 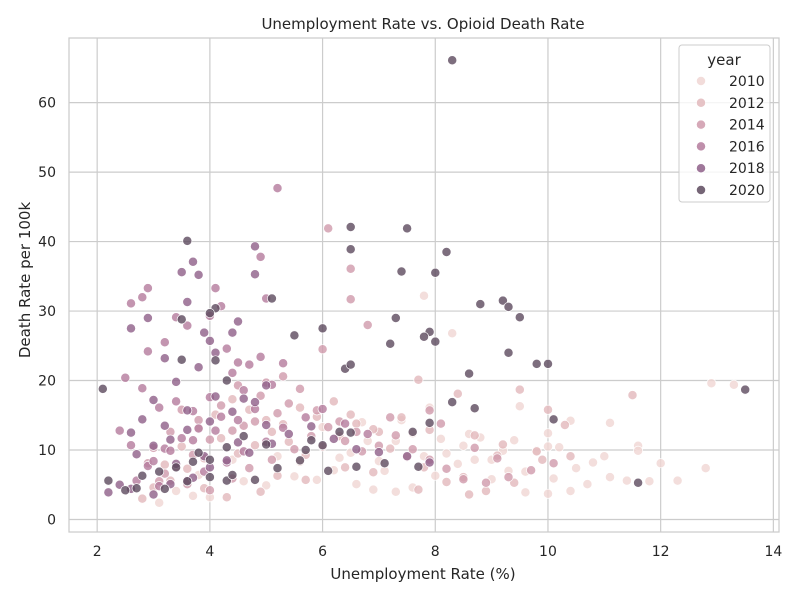 What do you see at coordinates (422, 24) in the screenshot?
I see `chart-title: Unemployment Rate vs. Opioid Death Rate` at bounding box center [422, 24].